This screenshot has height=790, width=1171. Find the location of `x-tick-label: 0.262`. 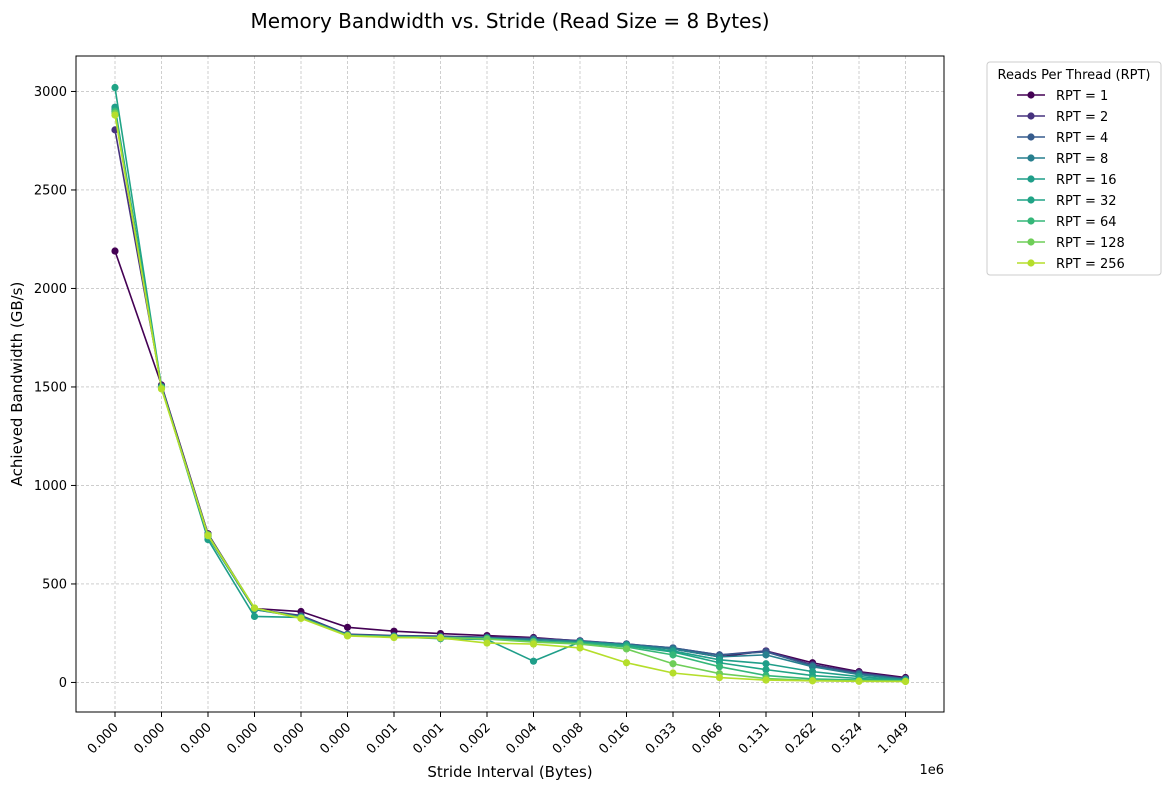

x-tick-label: 0.262 is located at coordinates (800, 738).